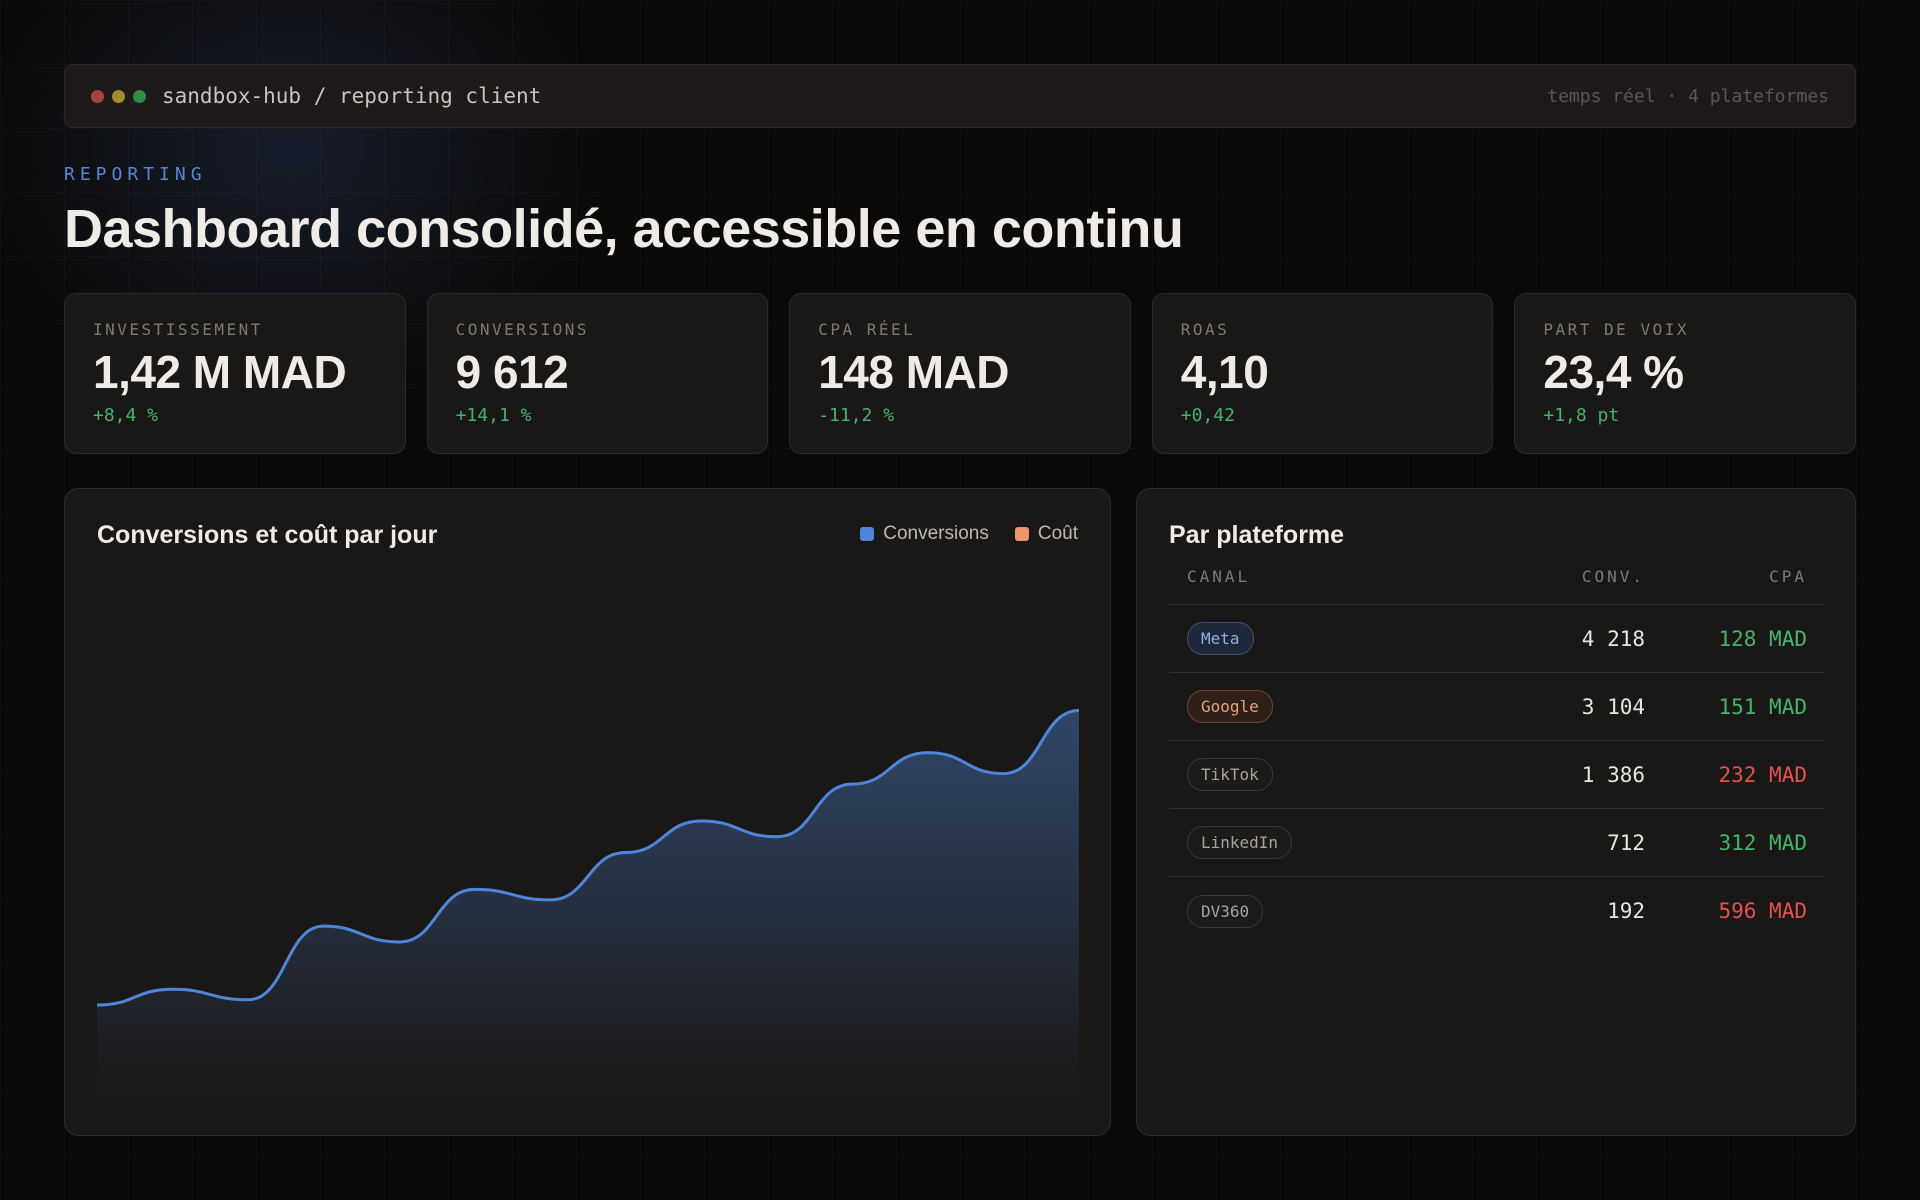 The image size is (1920, 1200). I want to click on conversions-series-line, so click(588, 858).